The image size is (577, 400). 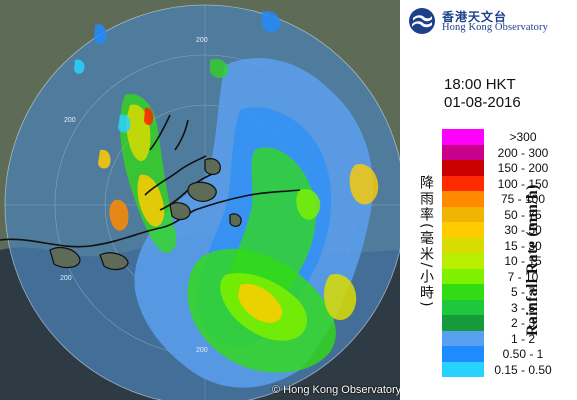 I want to click on logo-english-name: Hong Kong Observatory, so click(x=495, y=27).